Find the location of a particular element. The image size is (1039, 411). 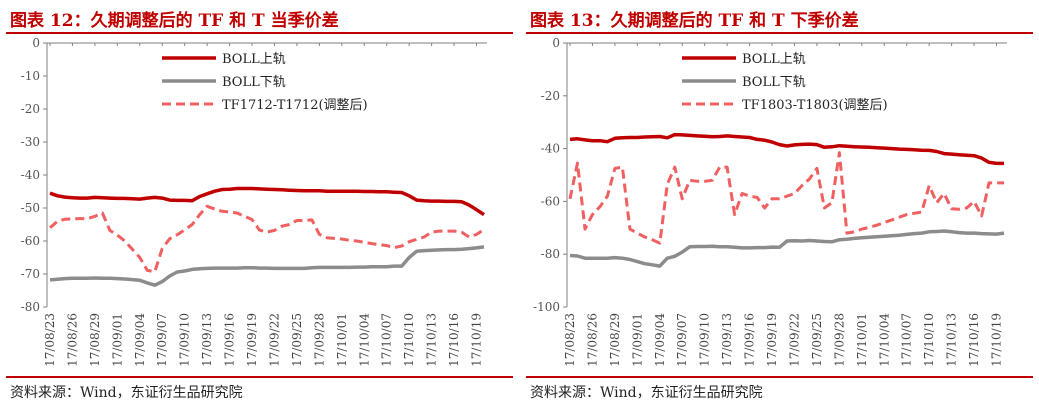

y-tick-label: -100 is located at coordinates (546, 307).